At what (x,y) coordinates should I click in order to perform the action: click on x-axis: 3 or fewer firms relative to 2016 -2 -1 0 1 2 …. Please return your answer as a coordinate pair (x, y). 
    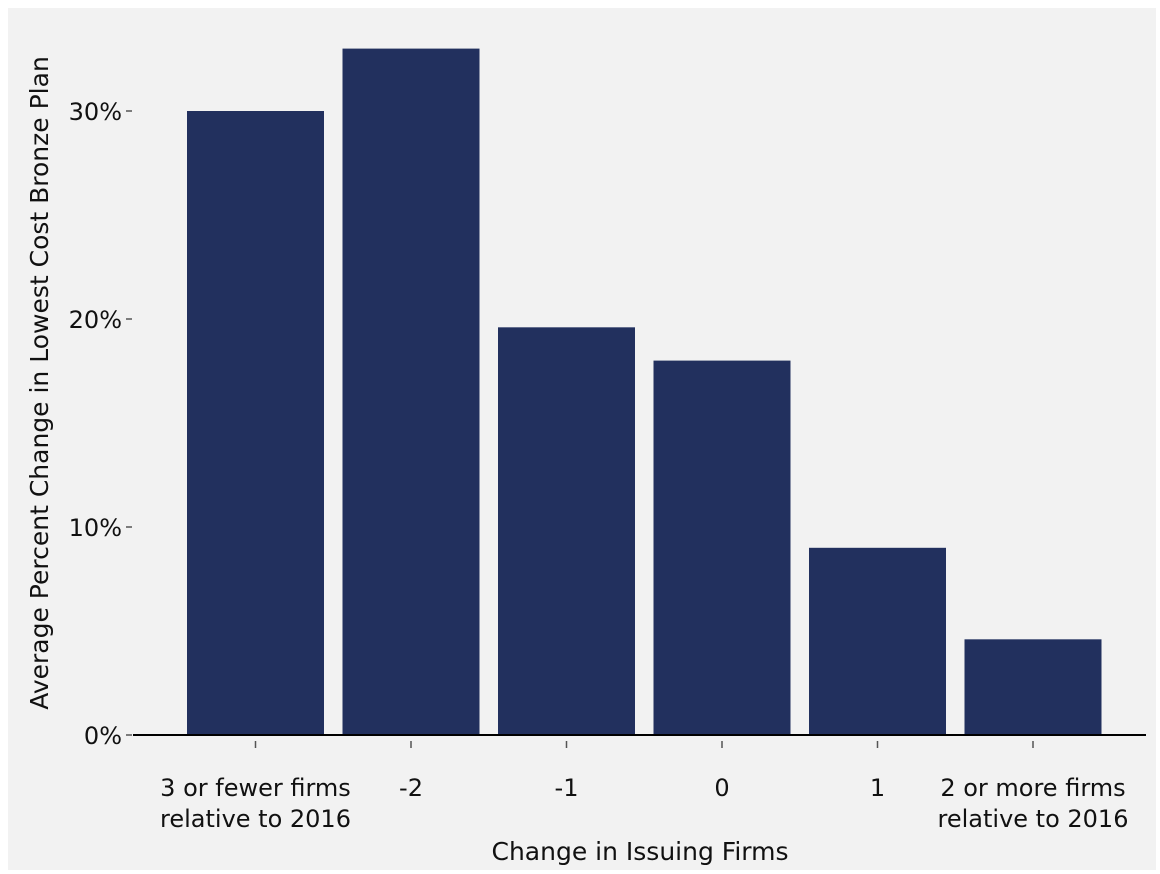
    Looking at the image, I should click on (644, 787).